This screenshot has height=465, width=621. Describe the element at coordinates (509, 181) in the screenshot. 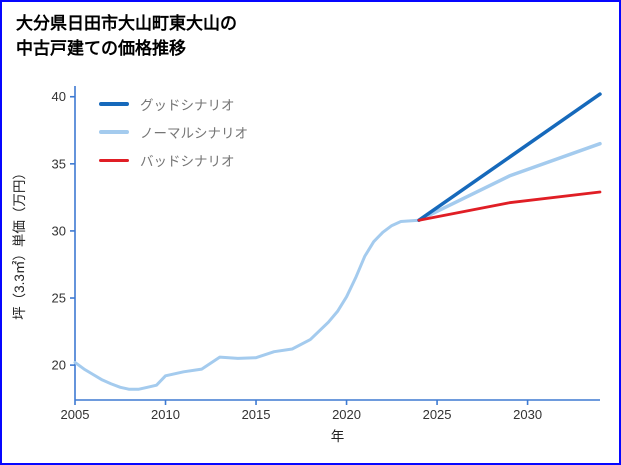

I see `normal-scenario-line` at that location.